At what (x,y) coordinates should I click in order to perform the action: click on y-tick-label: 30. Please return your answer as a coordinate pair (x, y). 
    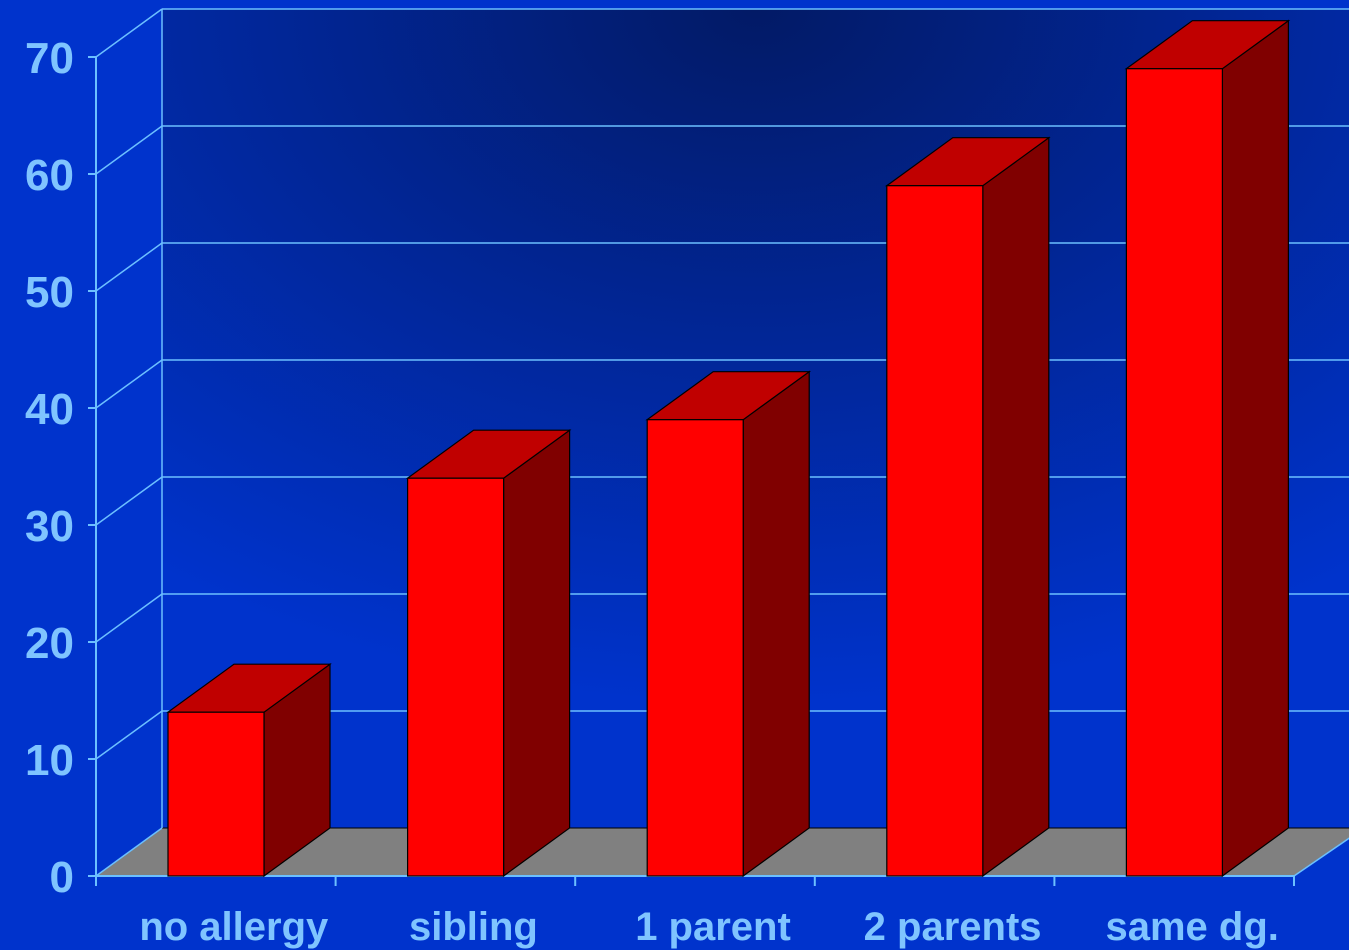
    Looking at the image, I should click on (49, 526).